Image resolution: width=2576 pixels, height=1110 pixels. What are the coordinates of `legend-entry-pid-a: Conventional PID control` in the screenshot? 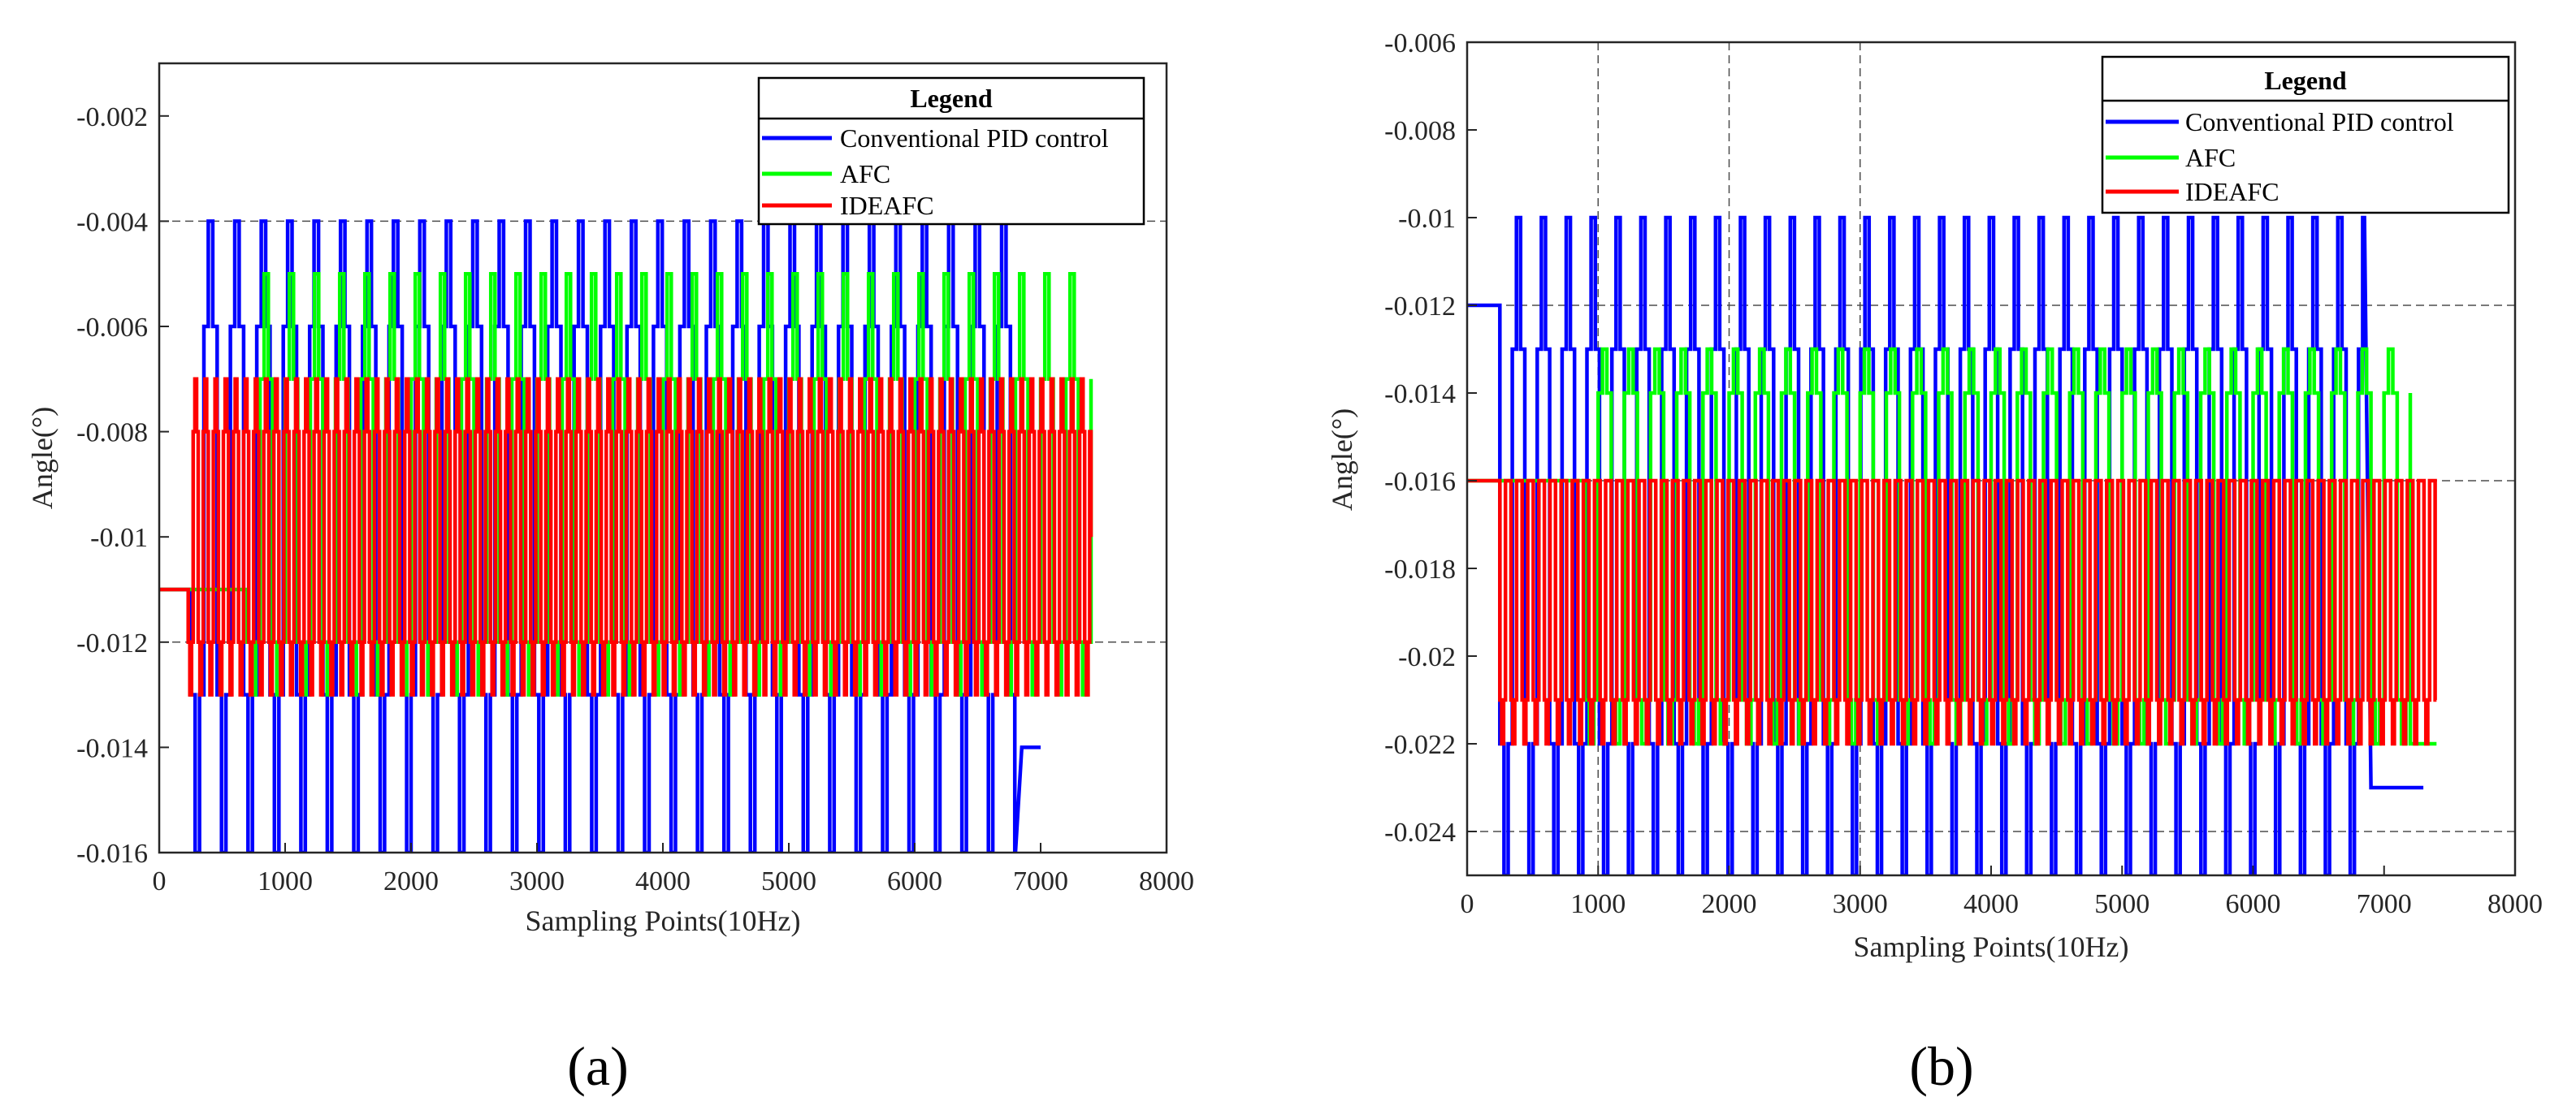 It's located at (974, 138).